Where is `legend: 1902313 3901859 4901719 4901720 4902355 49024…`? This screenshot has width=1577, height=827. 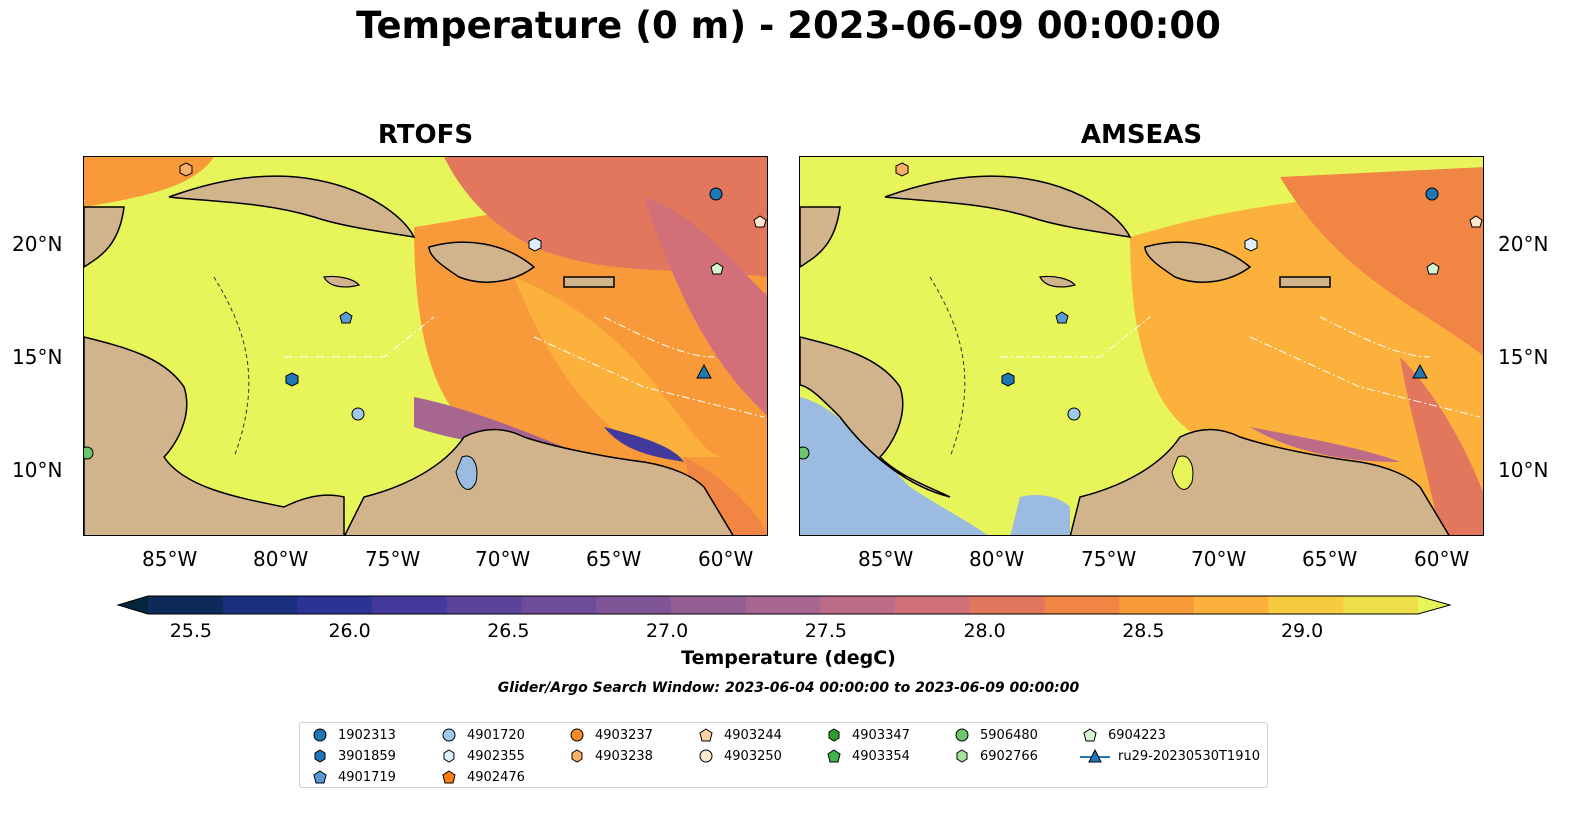
legend: 1902313 3901859 4901719 4901720 4902355 49024… is located at coordinates (783, 755).